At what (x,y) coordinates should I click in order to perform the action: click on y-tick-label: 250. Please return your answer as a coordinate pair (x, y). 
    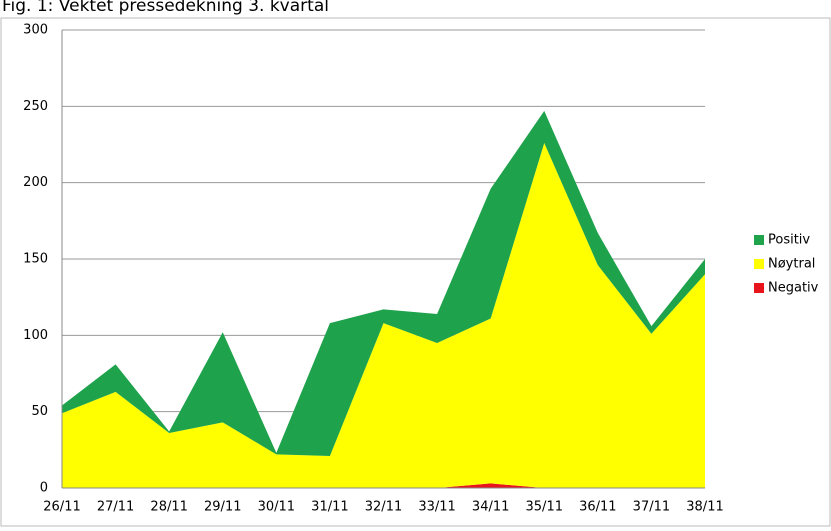
    Looking at the image, I should click on (35, 106).